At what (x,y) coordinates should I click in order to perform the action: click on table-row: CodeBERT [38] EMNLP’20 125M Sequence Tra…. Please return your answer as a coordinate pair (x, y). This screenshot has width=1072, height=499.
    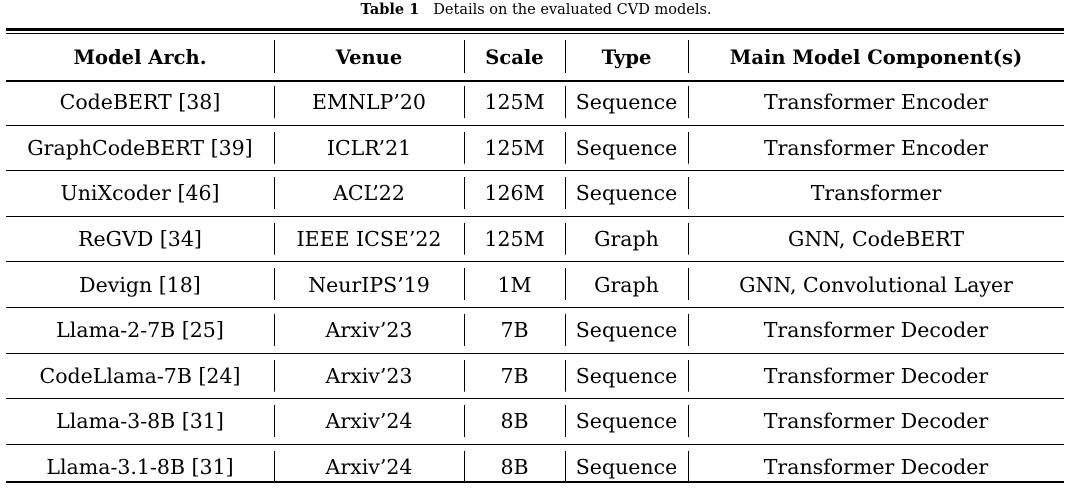
    Looking at the image, I should click on (535, 103).